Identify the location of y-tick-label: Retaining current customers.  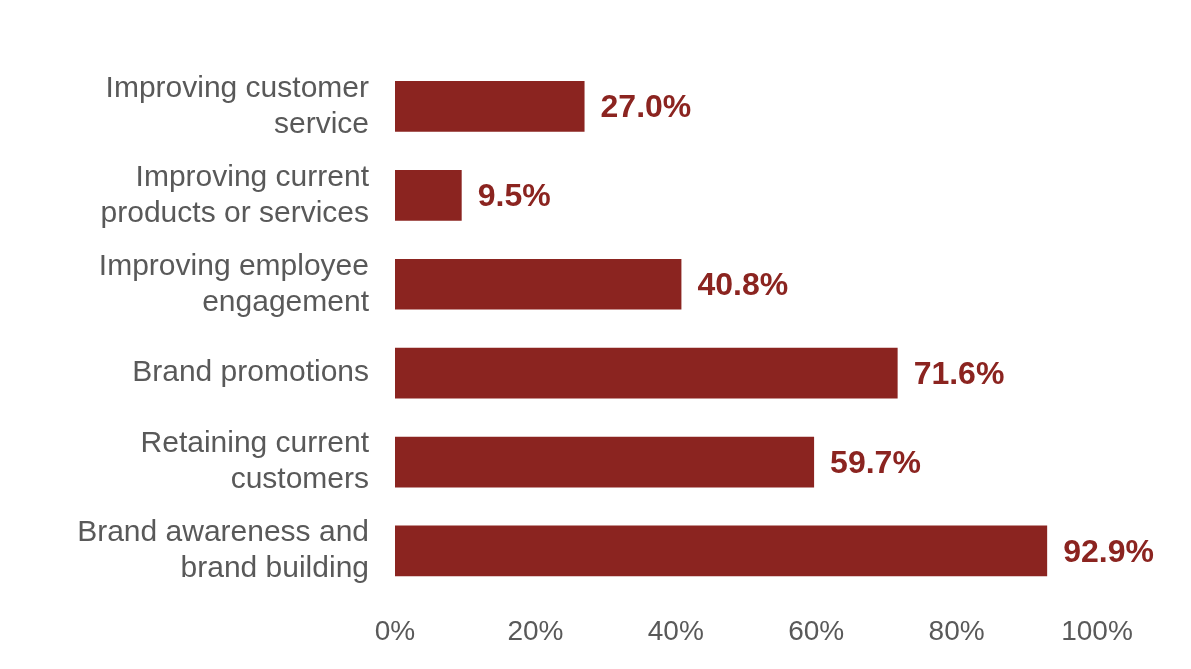
(255, 460).